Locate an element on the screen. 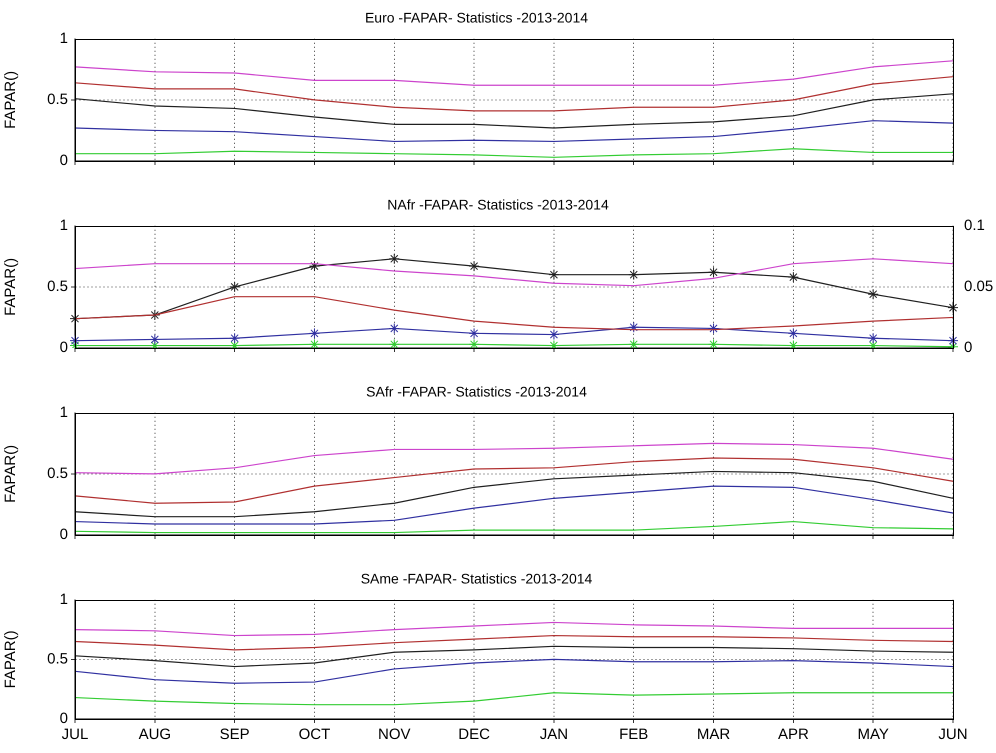 The height and width of the screenshot is (753, 996). x-tick-label: FEB is located at coordinates (633, 735).